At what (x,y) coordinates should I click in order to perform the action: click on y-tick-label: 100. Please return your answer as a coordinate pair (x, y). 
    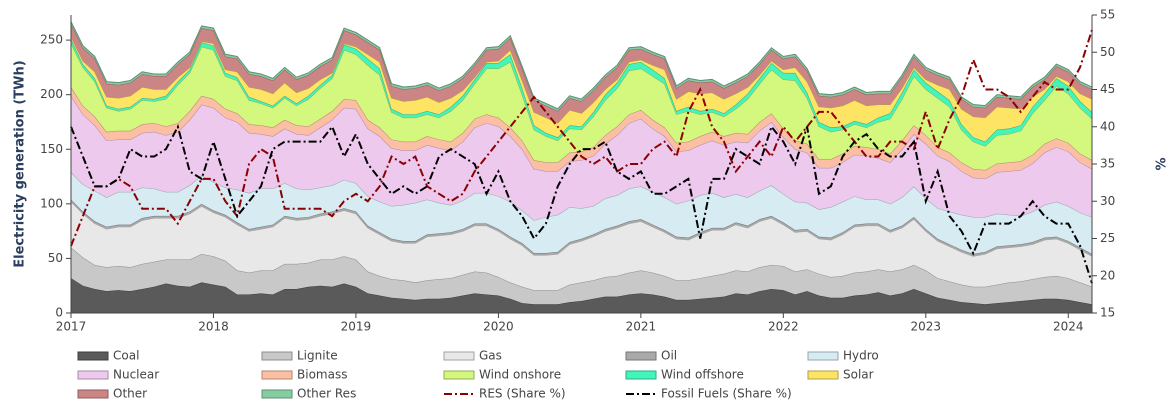
    Looking at the image, I should click on (51, 203).